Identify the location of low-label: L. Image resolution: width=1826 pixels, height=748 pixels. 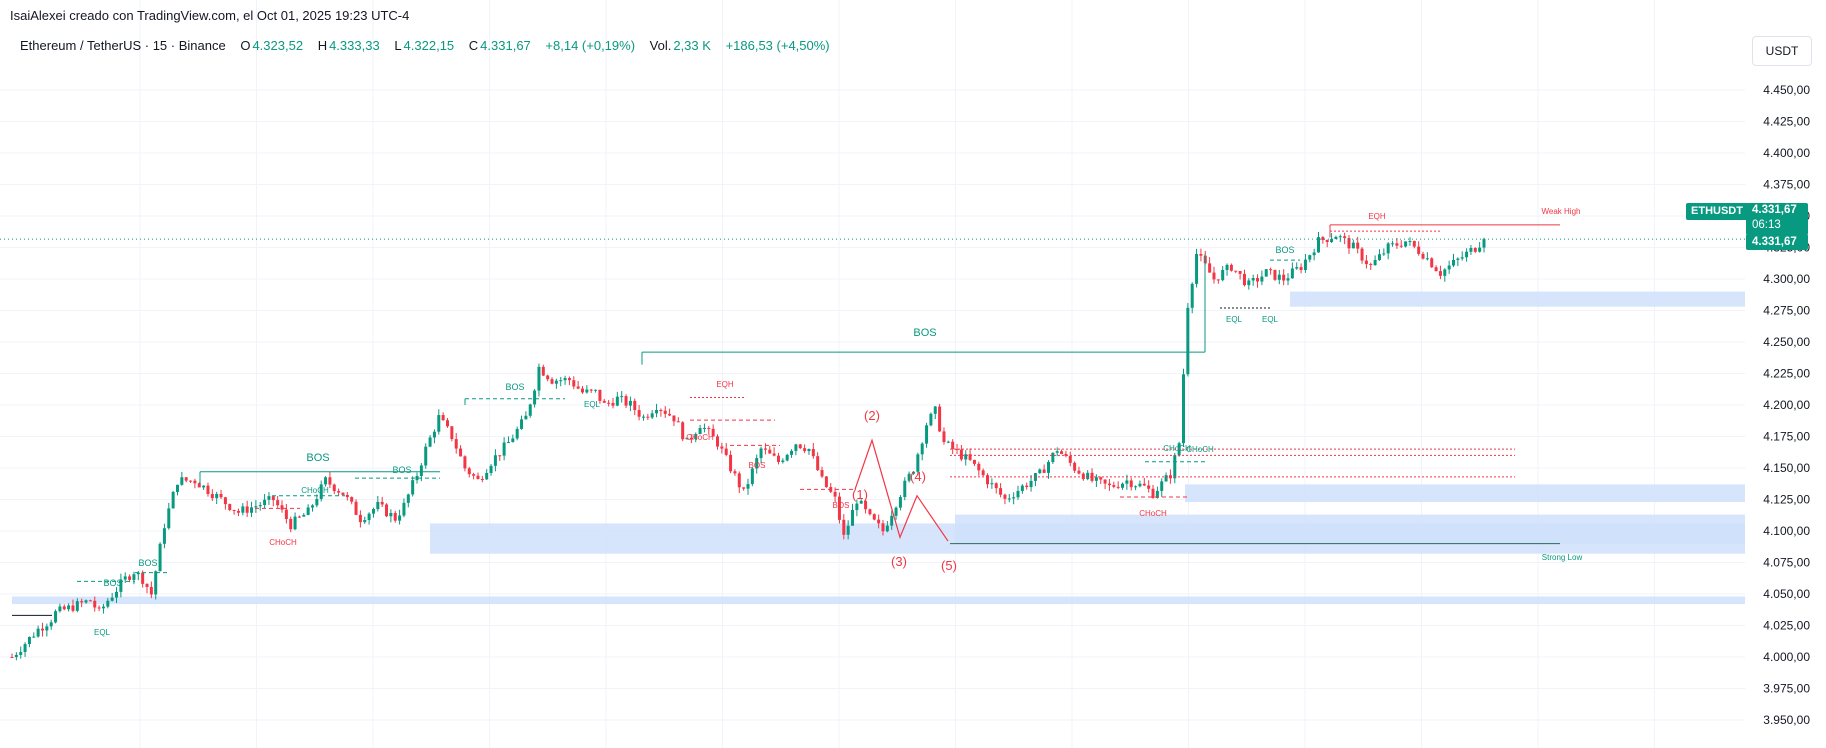
(398, 45).